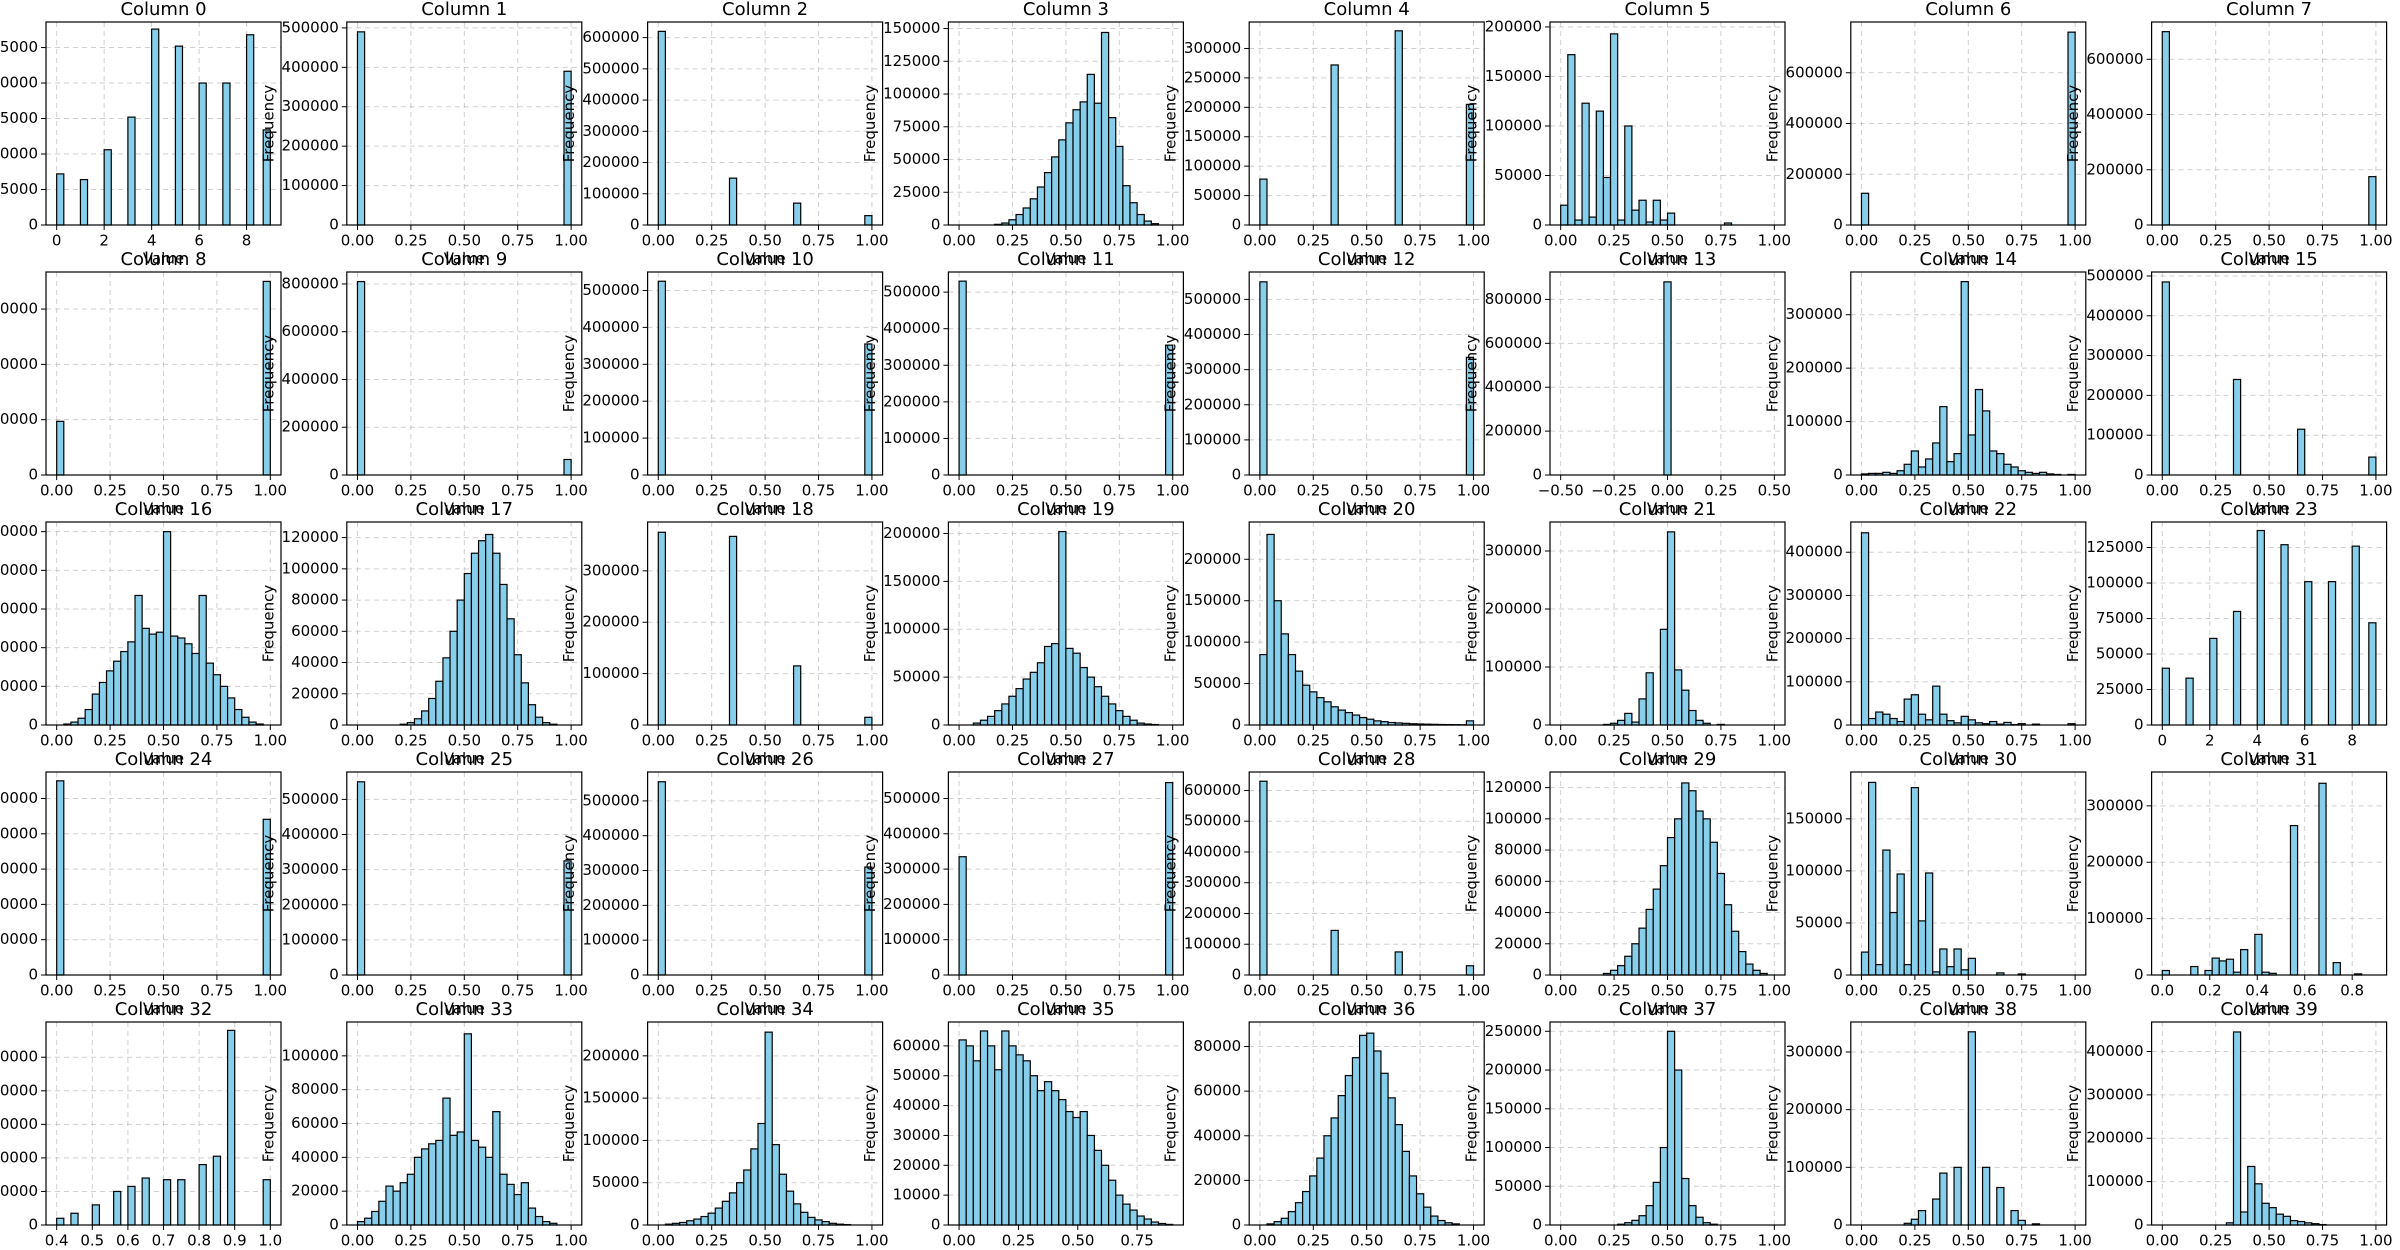  Describe the element at coordinates (1513, 76) in the screenshot. I see `y-tick-label: 150000` at that location.